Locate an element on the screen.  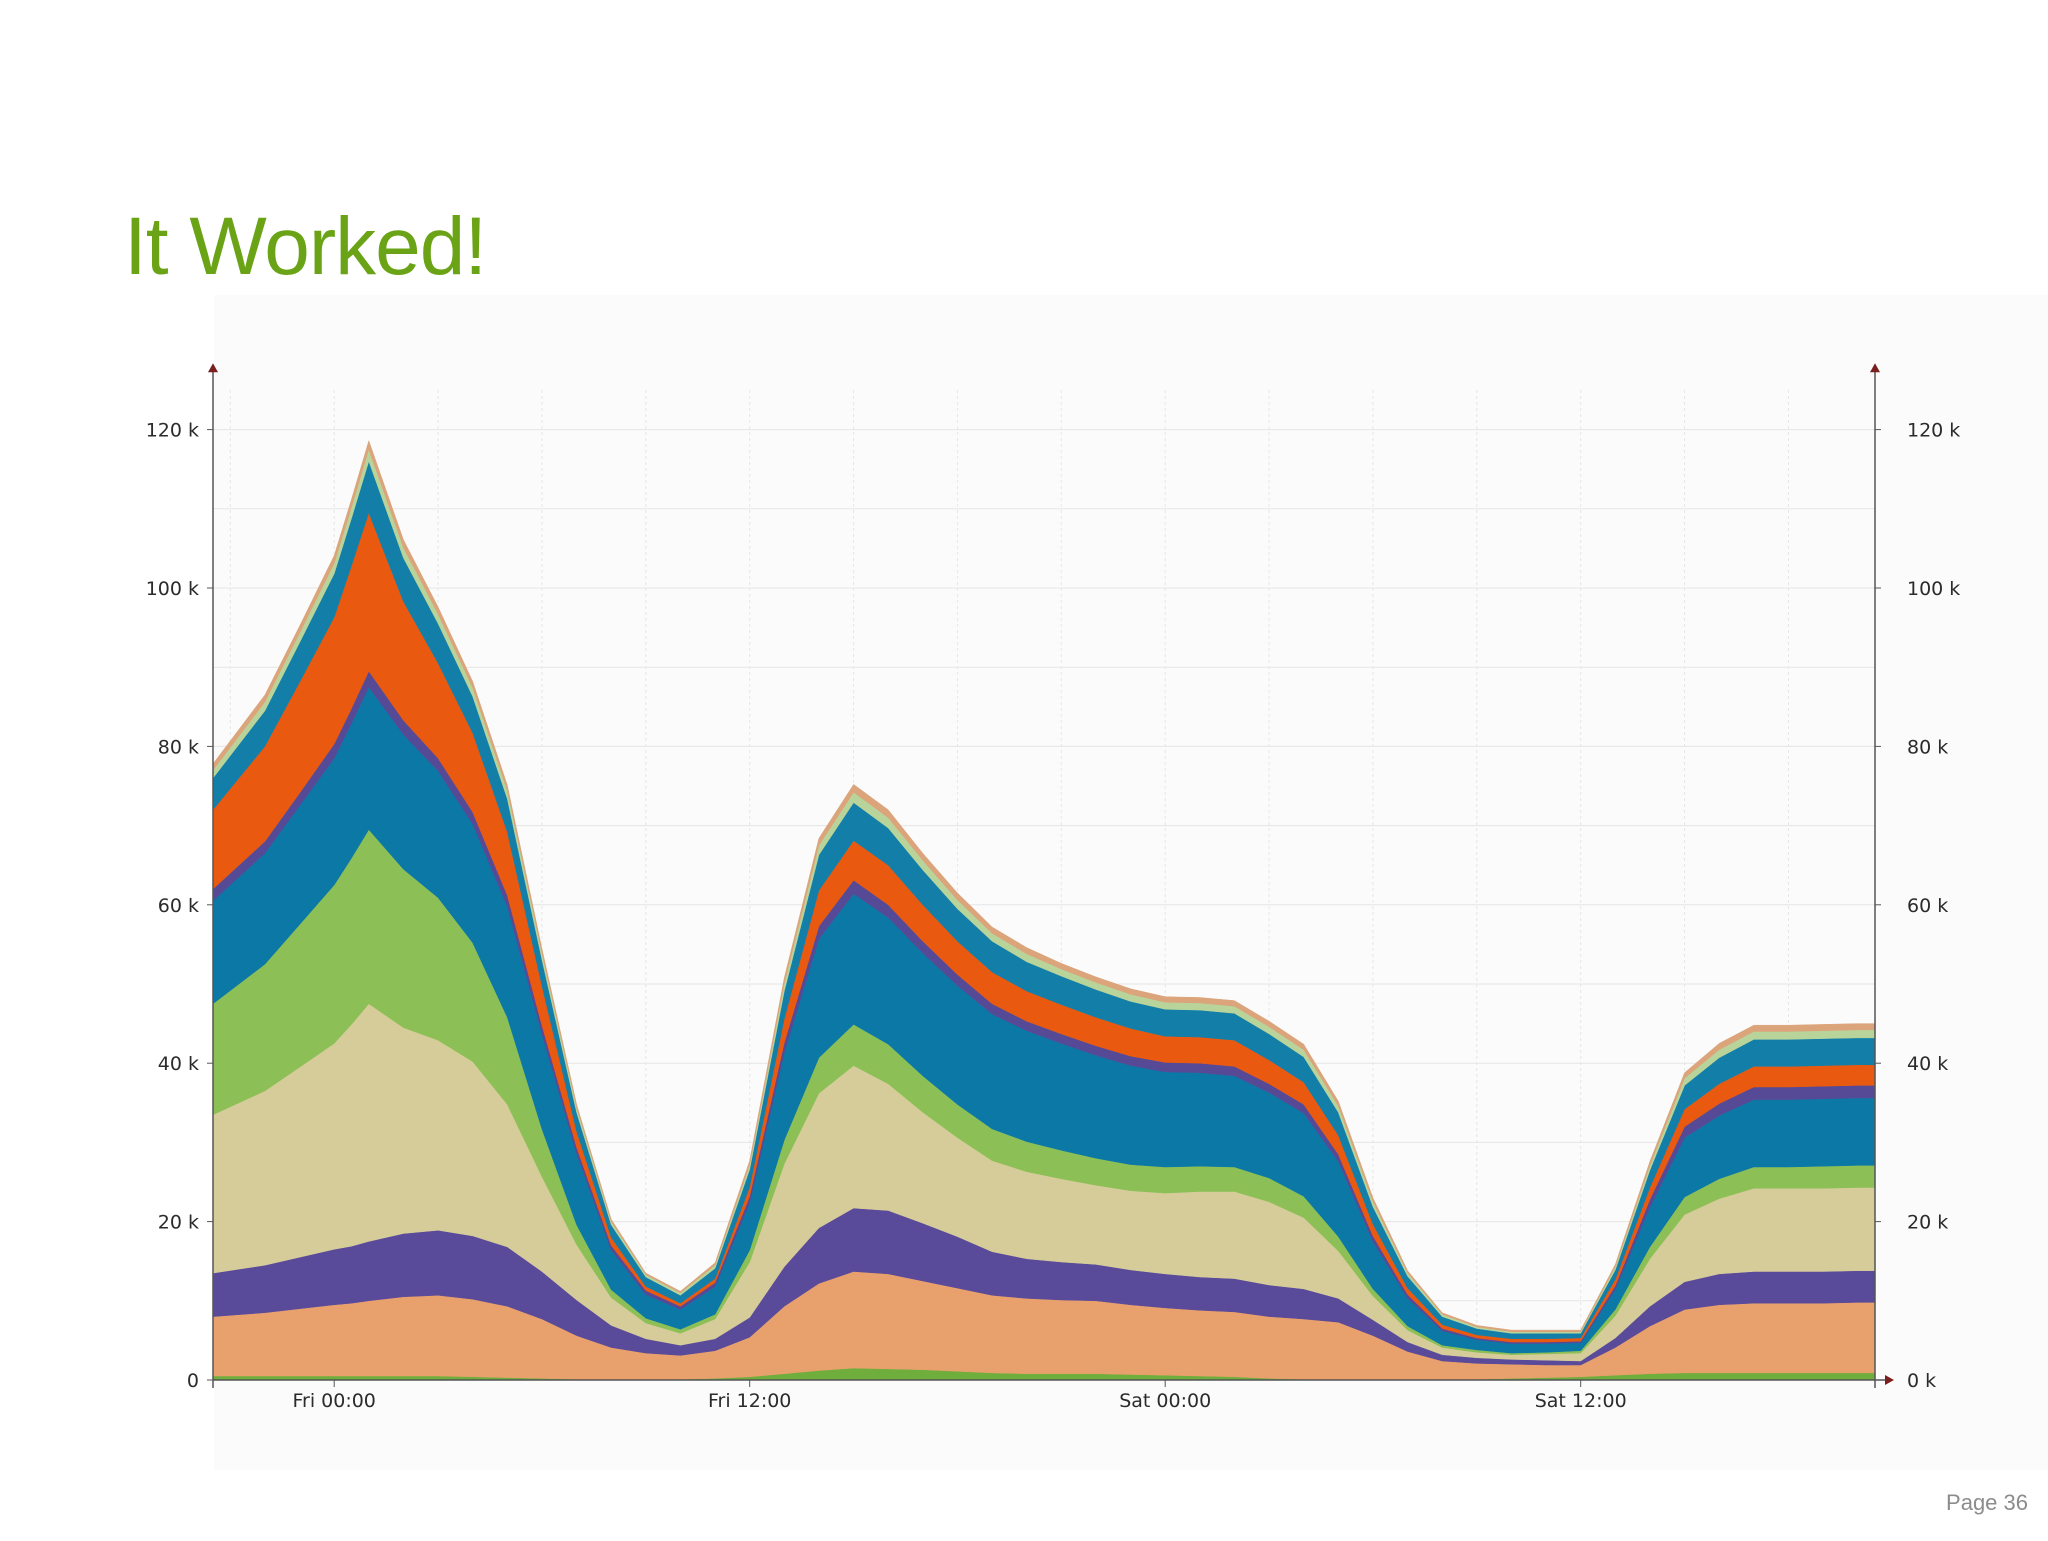
y-axis-right-arrow-icon is located at coordinates (1875, 368).